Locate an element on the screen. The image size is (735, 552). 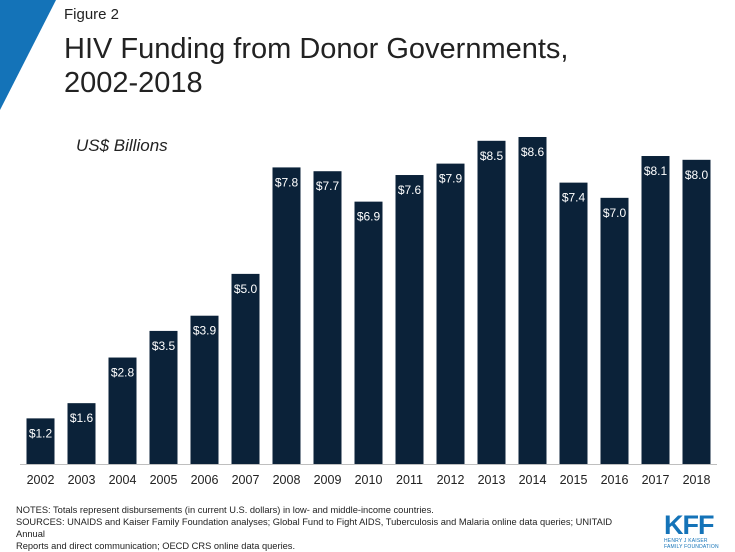
bar-2002 is located at coordinates (40, 441).